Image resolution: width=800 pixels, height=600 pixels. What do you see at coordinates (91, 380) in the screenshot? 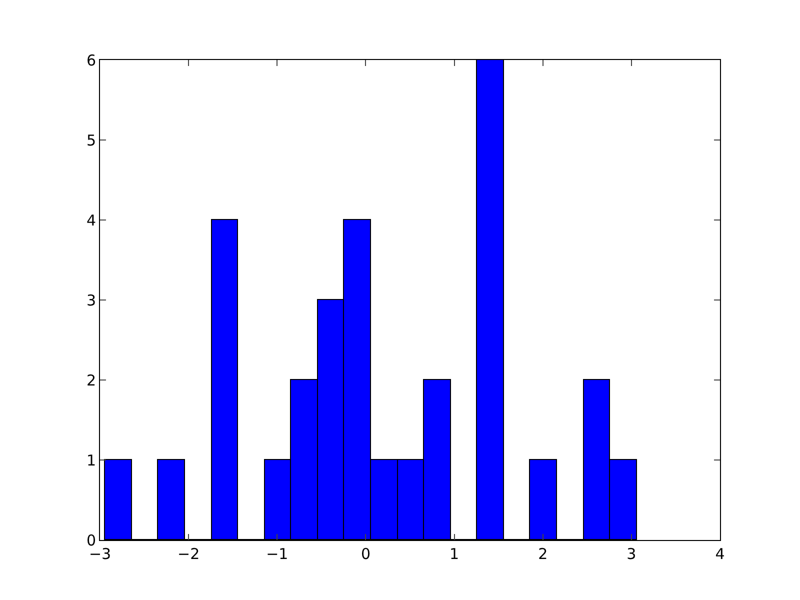
I see `y-tick-label: 2` at bounding box center [91, 380].